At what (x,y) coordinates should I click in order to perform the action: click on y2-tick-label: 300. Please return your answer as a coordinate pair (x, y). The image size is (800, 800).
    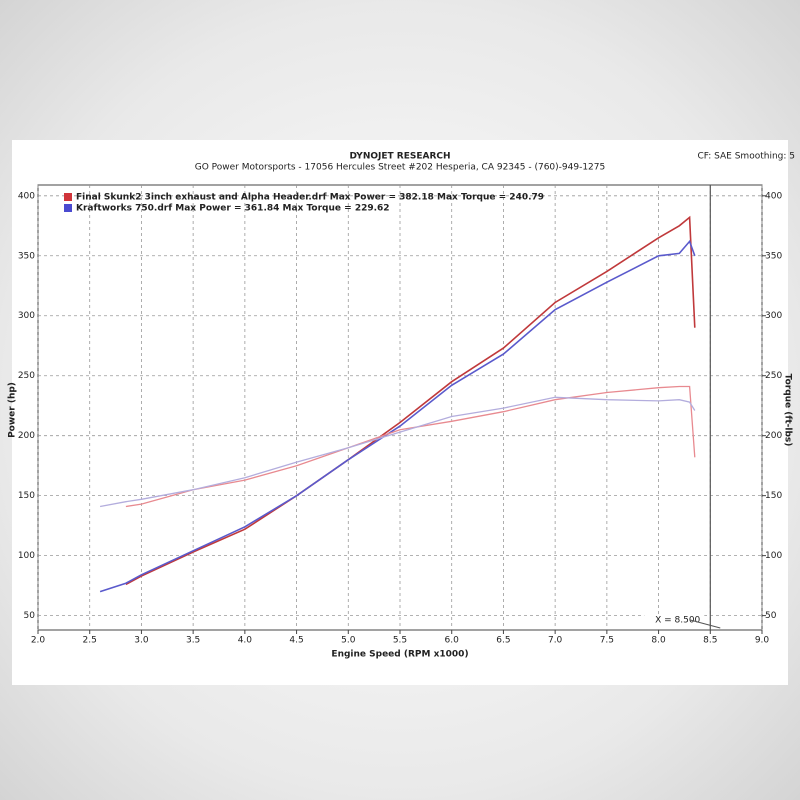
    Looking at the image, I should click on (773, 316).